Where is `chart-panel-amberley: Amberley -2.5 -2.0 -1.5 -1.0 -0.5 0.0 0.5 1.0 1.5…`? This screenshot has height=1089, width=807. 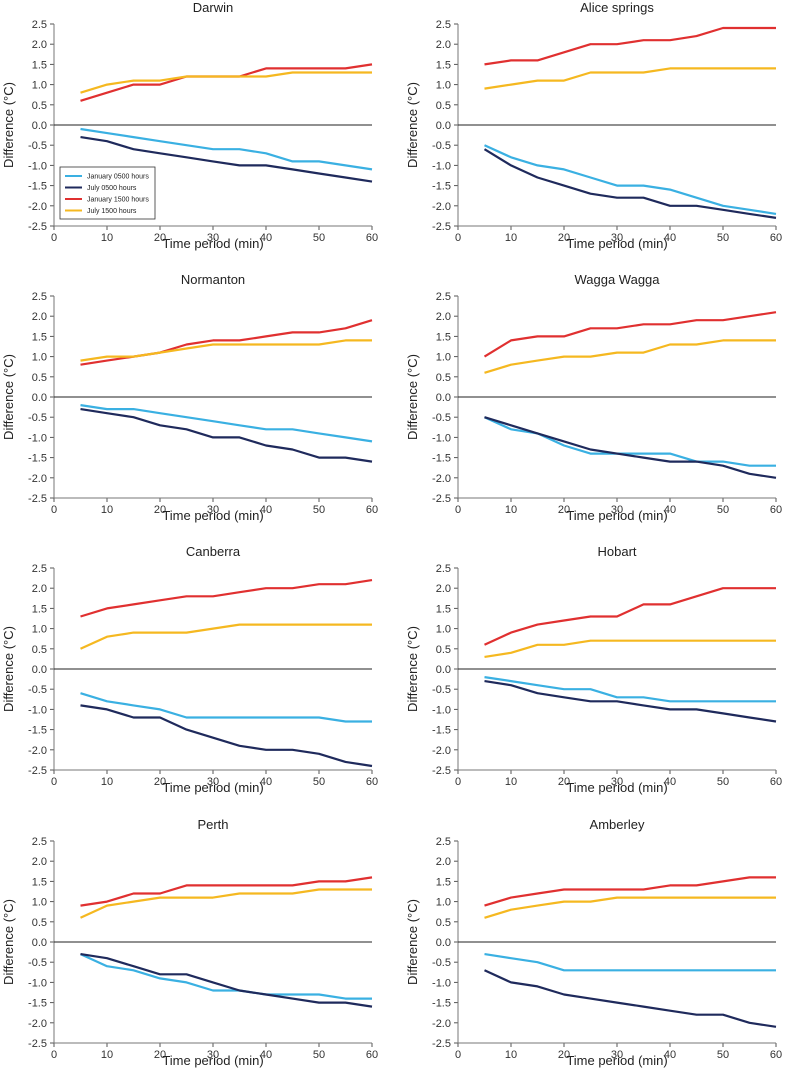 chart-panel-amberley: Amberley -2.5 -2.0 -1.5 -1.0 -0.5 0.0 0.5 1.0 1.5… is located at coordinates (605, 953).